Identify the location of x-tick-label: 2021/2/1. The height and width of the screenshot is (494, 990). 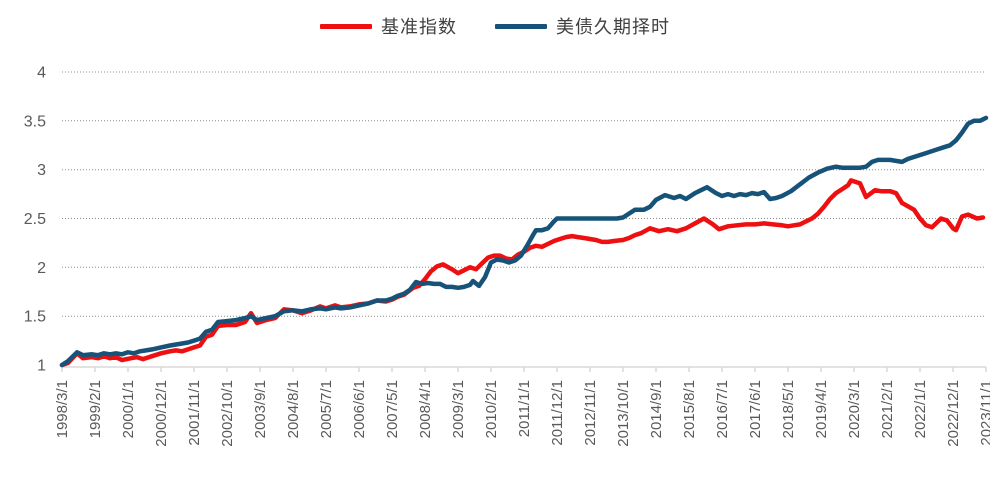
(887, 409).